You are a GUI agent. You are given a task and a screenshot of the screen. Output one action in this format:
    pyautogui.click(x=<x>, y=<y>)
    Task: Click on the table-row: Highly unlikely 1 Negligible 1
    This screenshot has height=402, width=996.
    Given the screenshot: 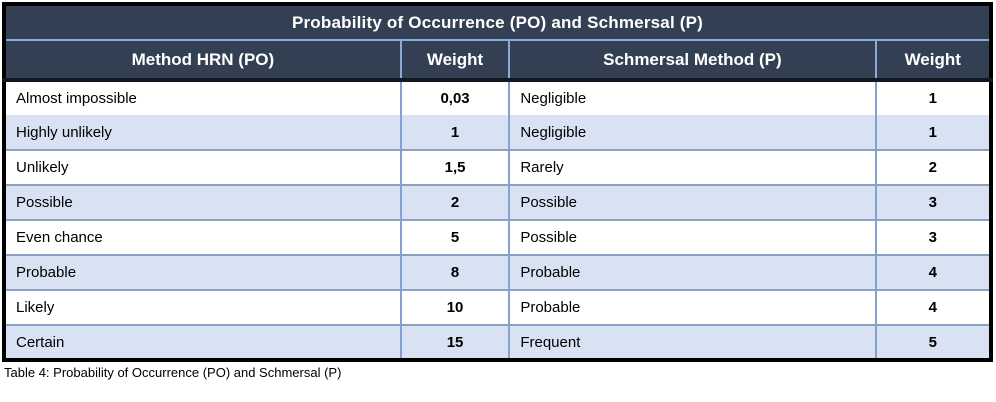 What is the action you would take?
    pyautogui.click(x=497, y=132)
    